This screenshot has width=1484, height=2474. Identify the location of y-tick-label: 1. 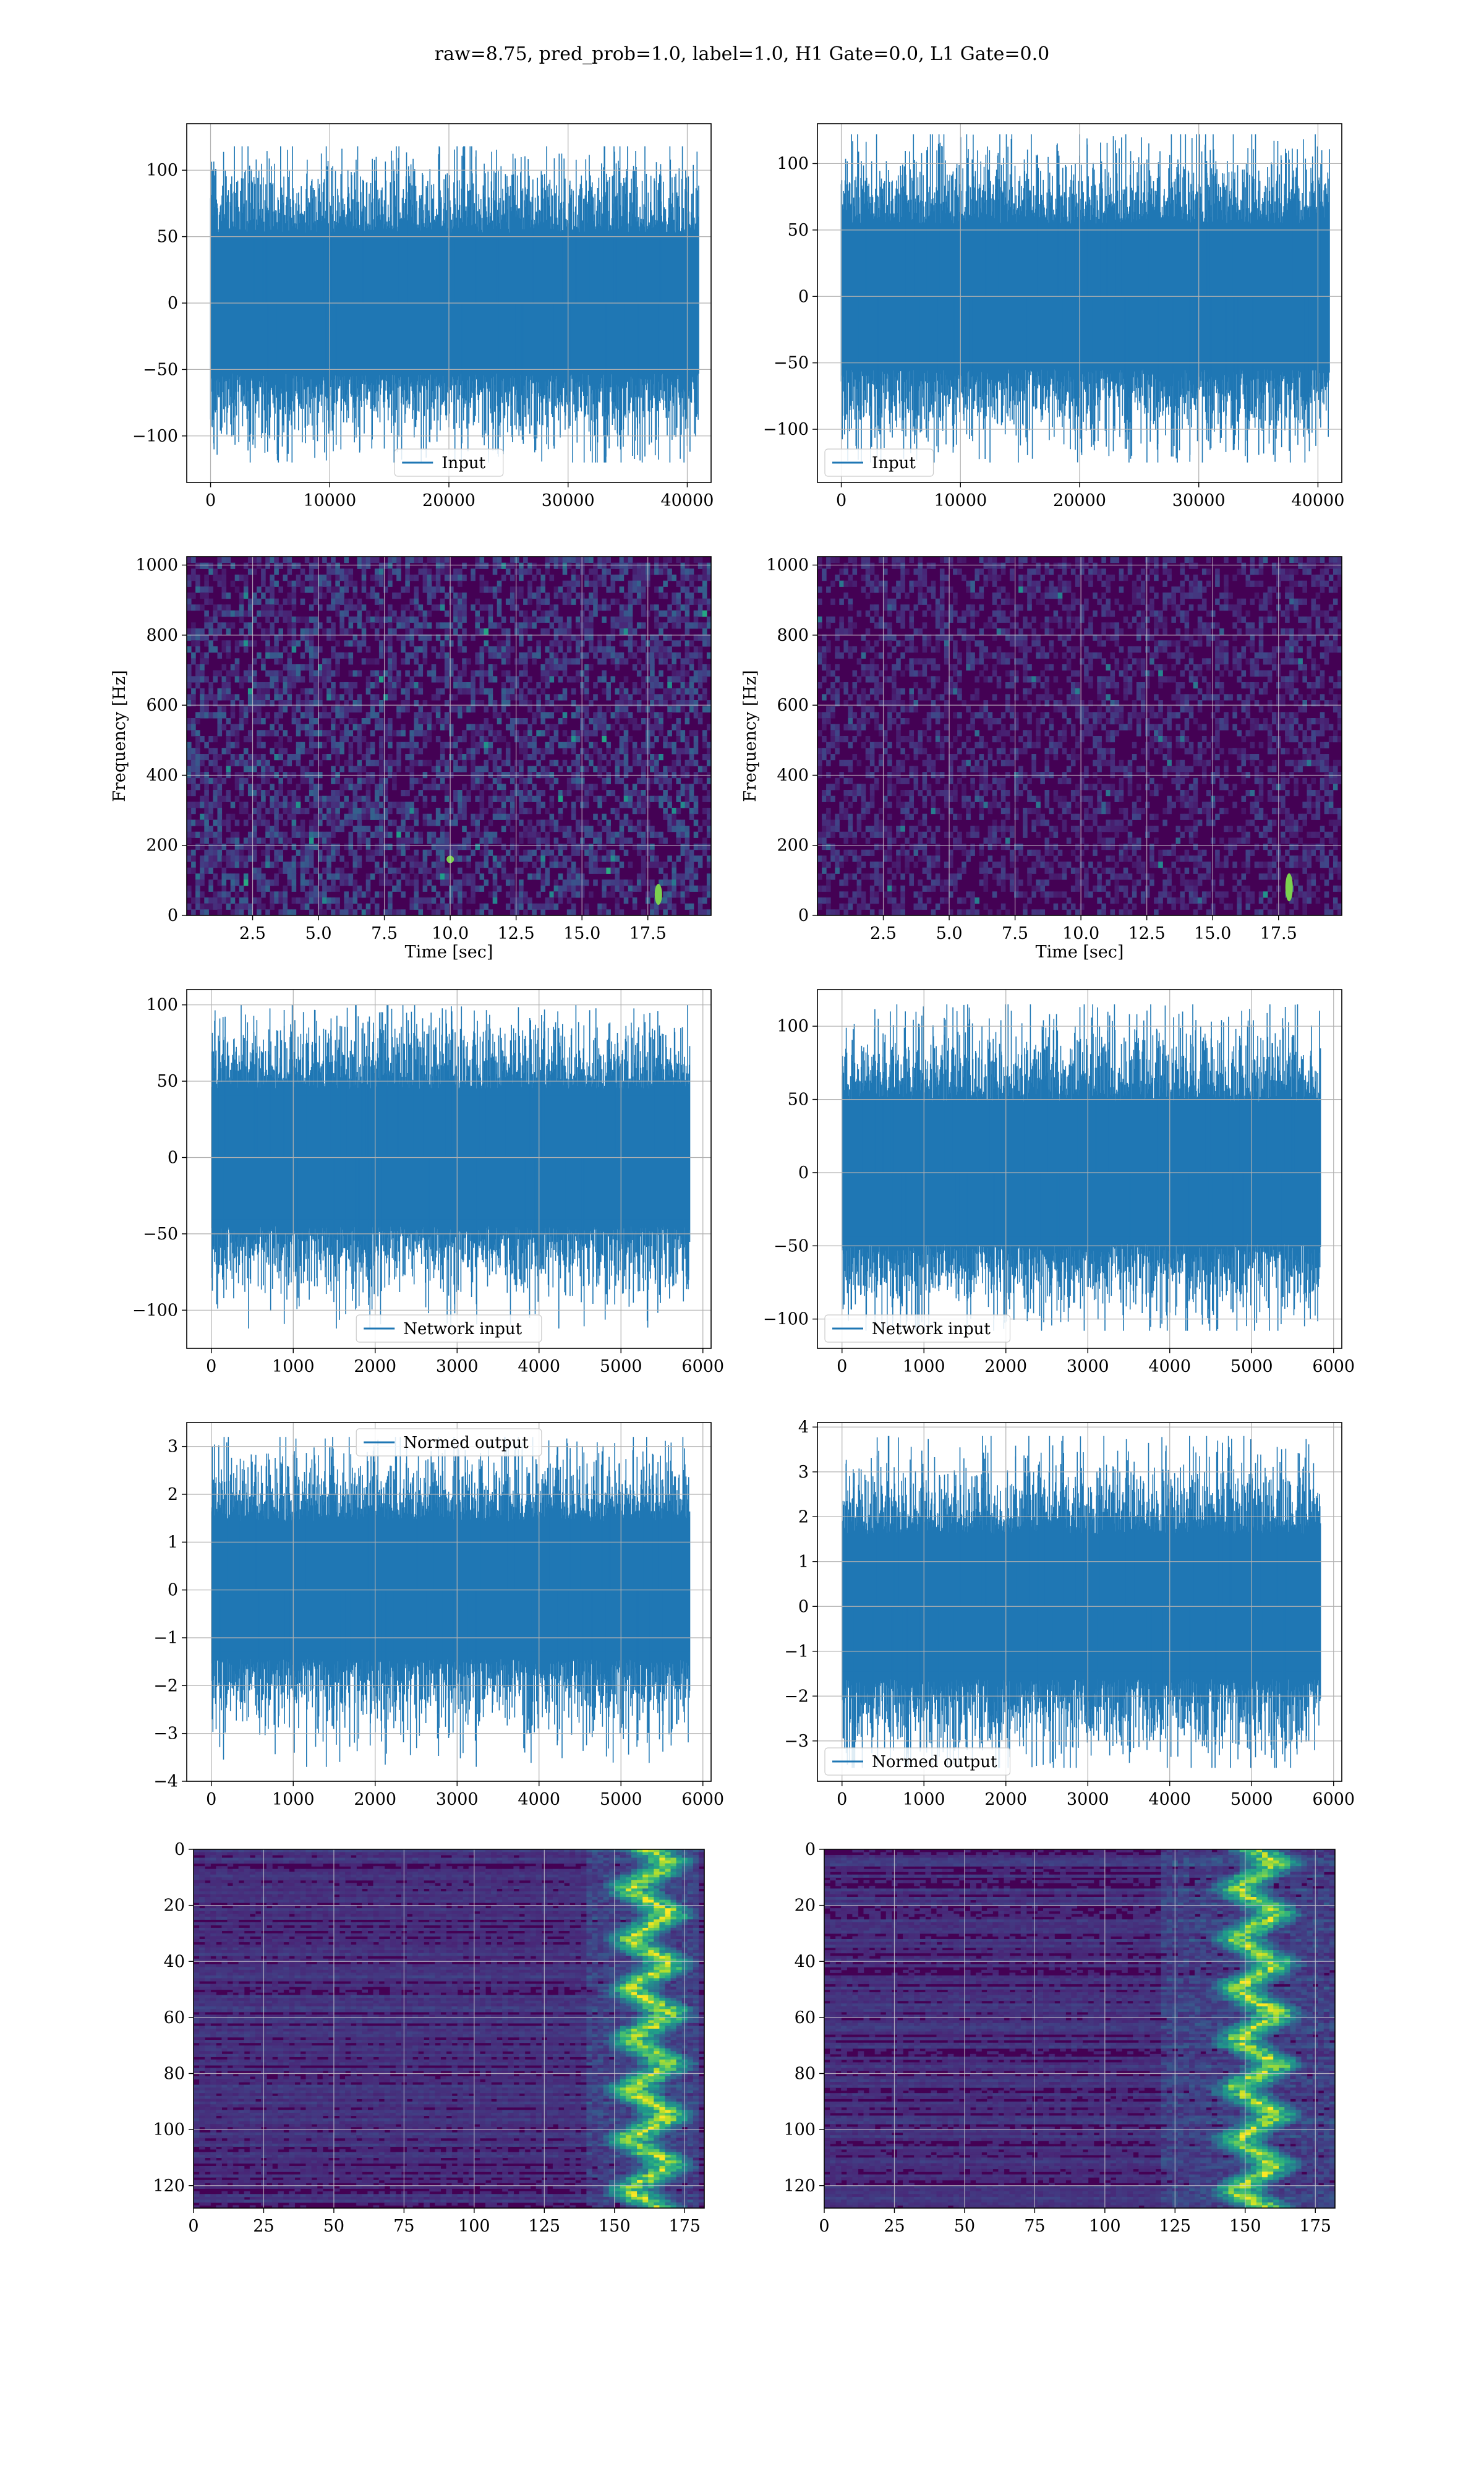
(803, 1562).